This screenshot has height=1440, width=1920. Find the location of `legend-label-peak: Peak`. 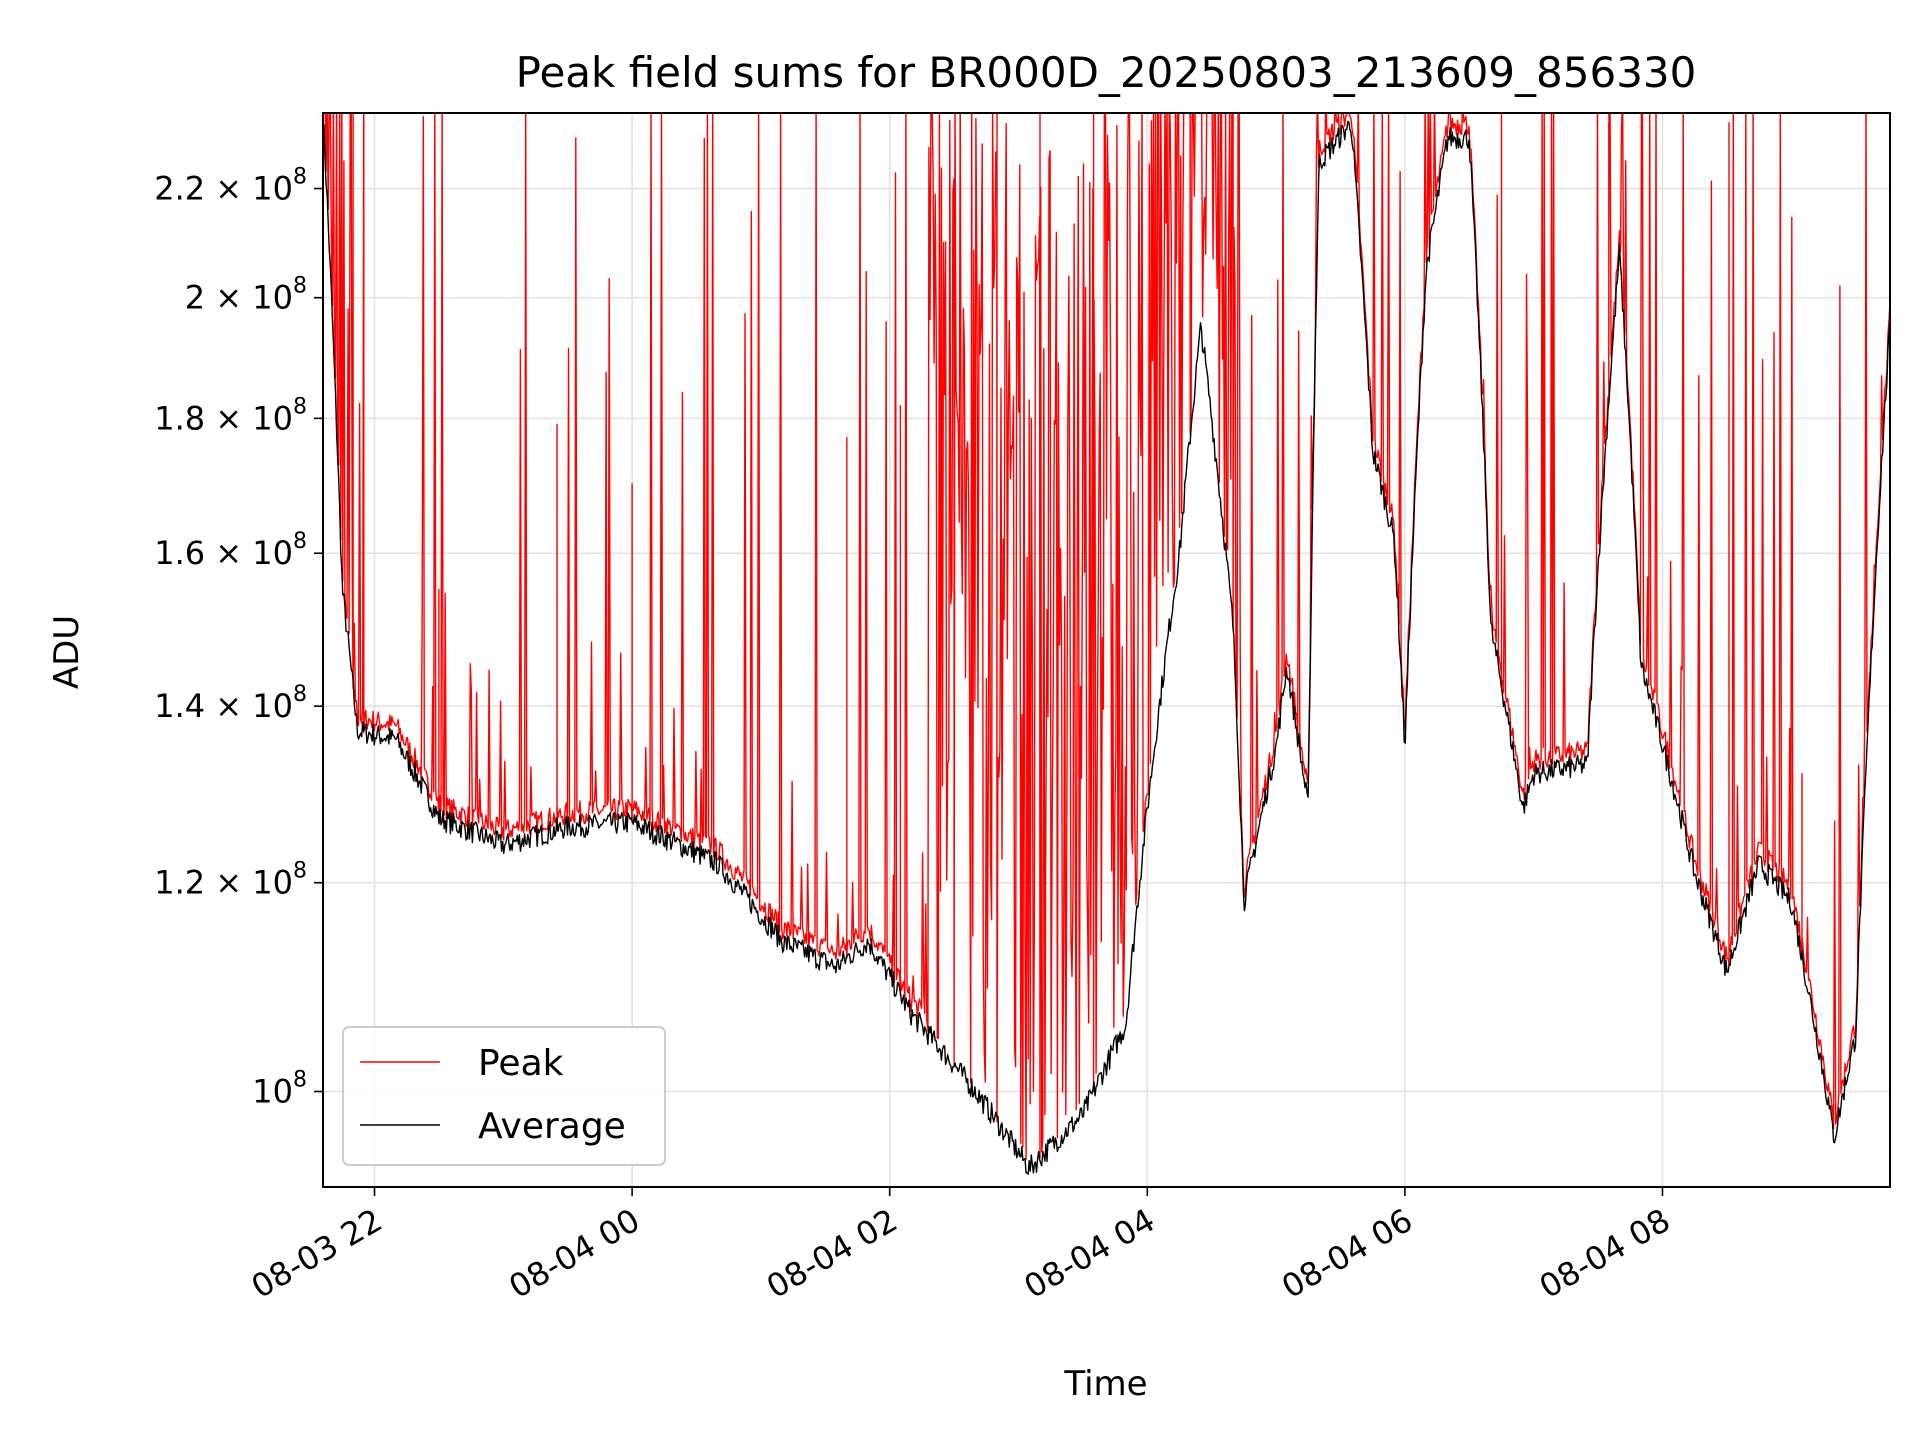

legend-label-peak: Peak is located at coordinates (521, 1063).